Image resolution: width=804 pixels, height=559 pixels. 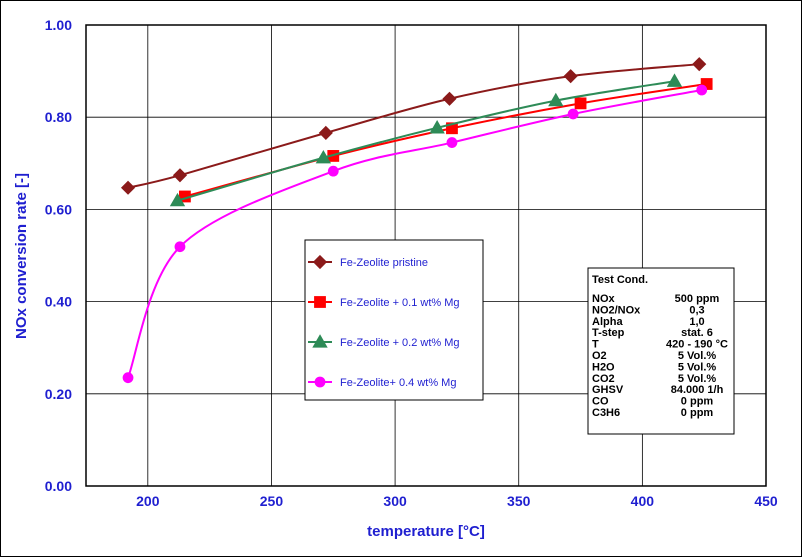 What do you see at coordinates (616, 310) in the screenshot?
I see `condition-key: NO2/NOx` at bounding box center [616, 310].